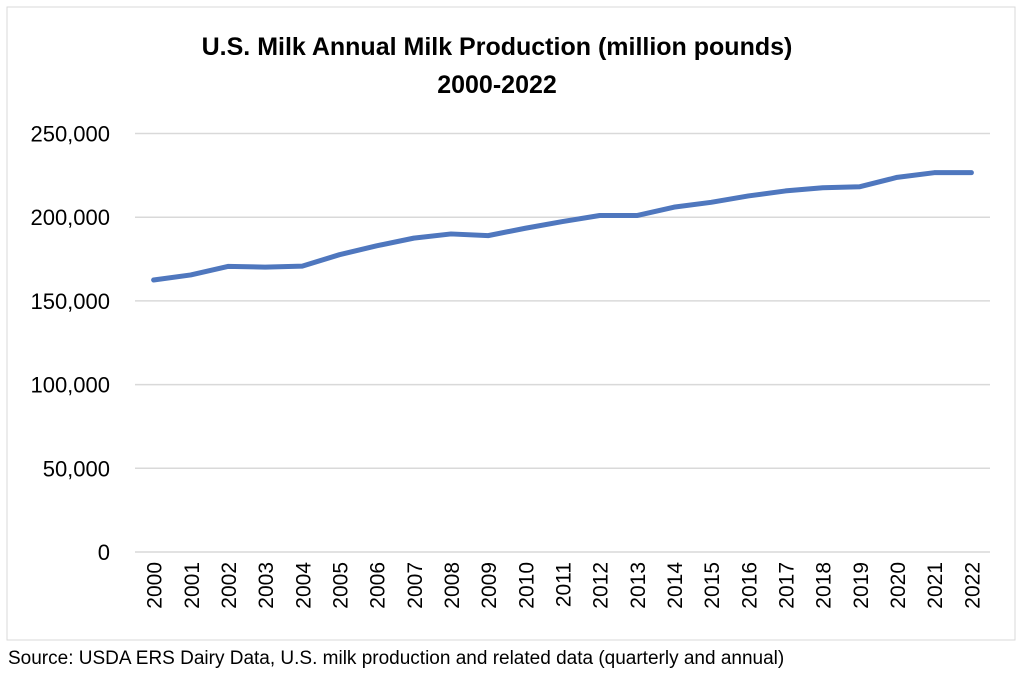 The height and width of the screenshot is (679, 1024). I want to click on x-tick-label: 2010, so click(526, 585).